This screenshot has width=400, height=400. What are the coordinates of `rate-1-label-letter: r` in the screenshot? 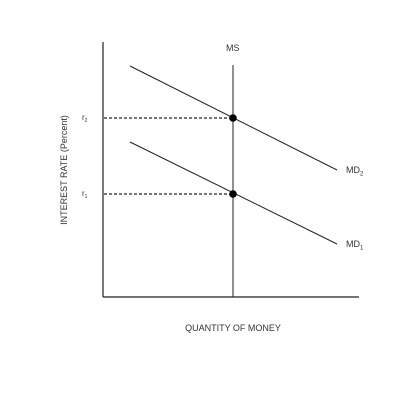 It's located at (83, 193).